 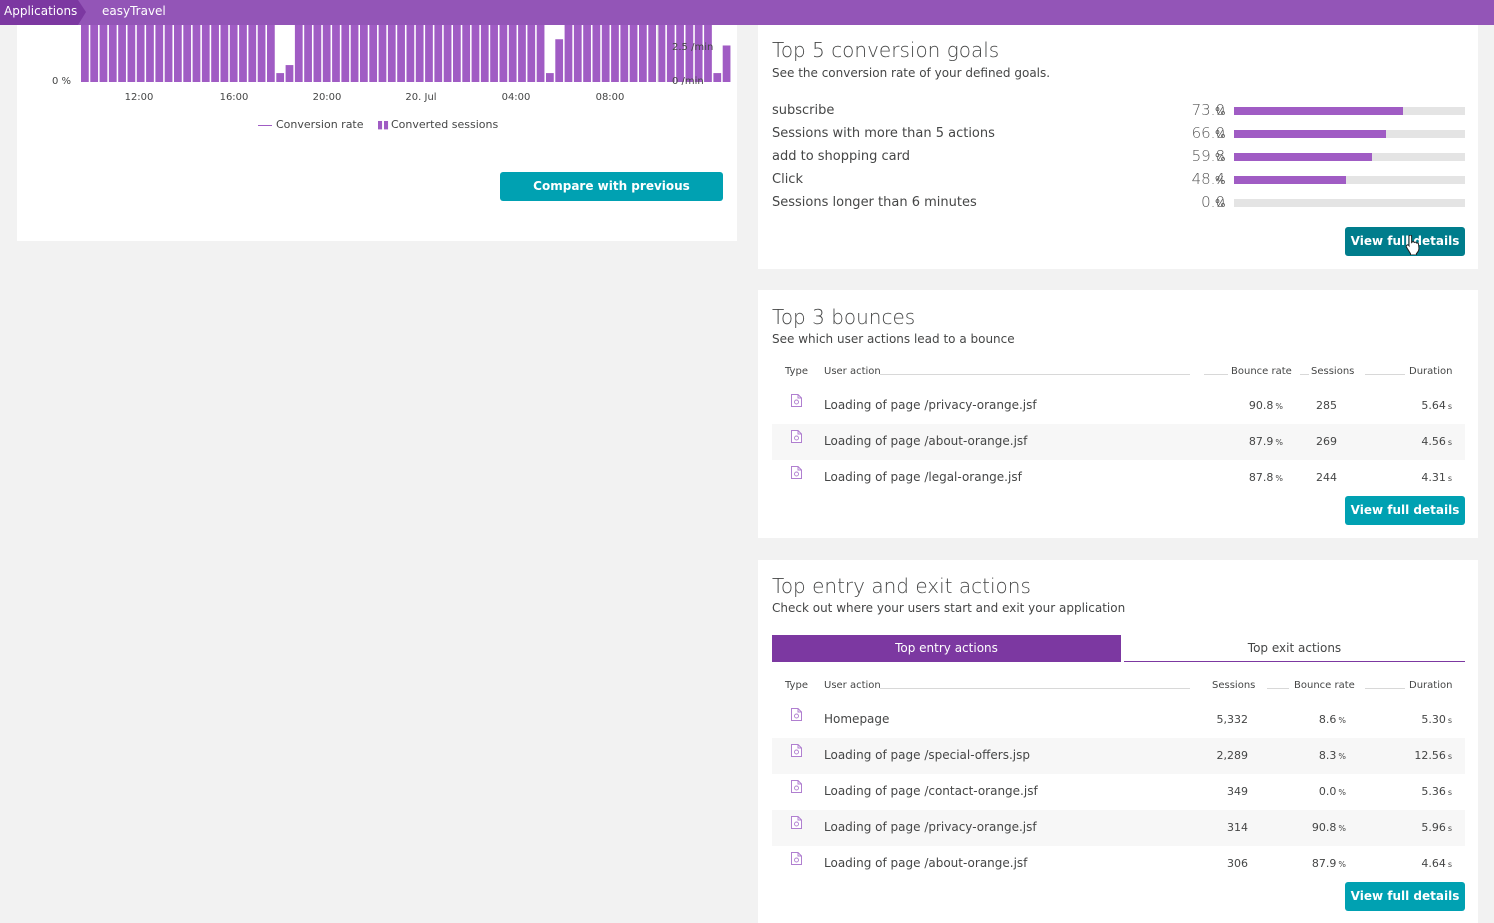 I want to click on bounces-view-details-button: View full details, so click(x=1405, y=510).